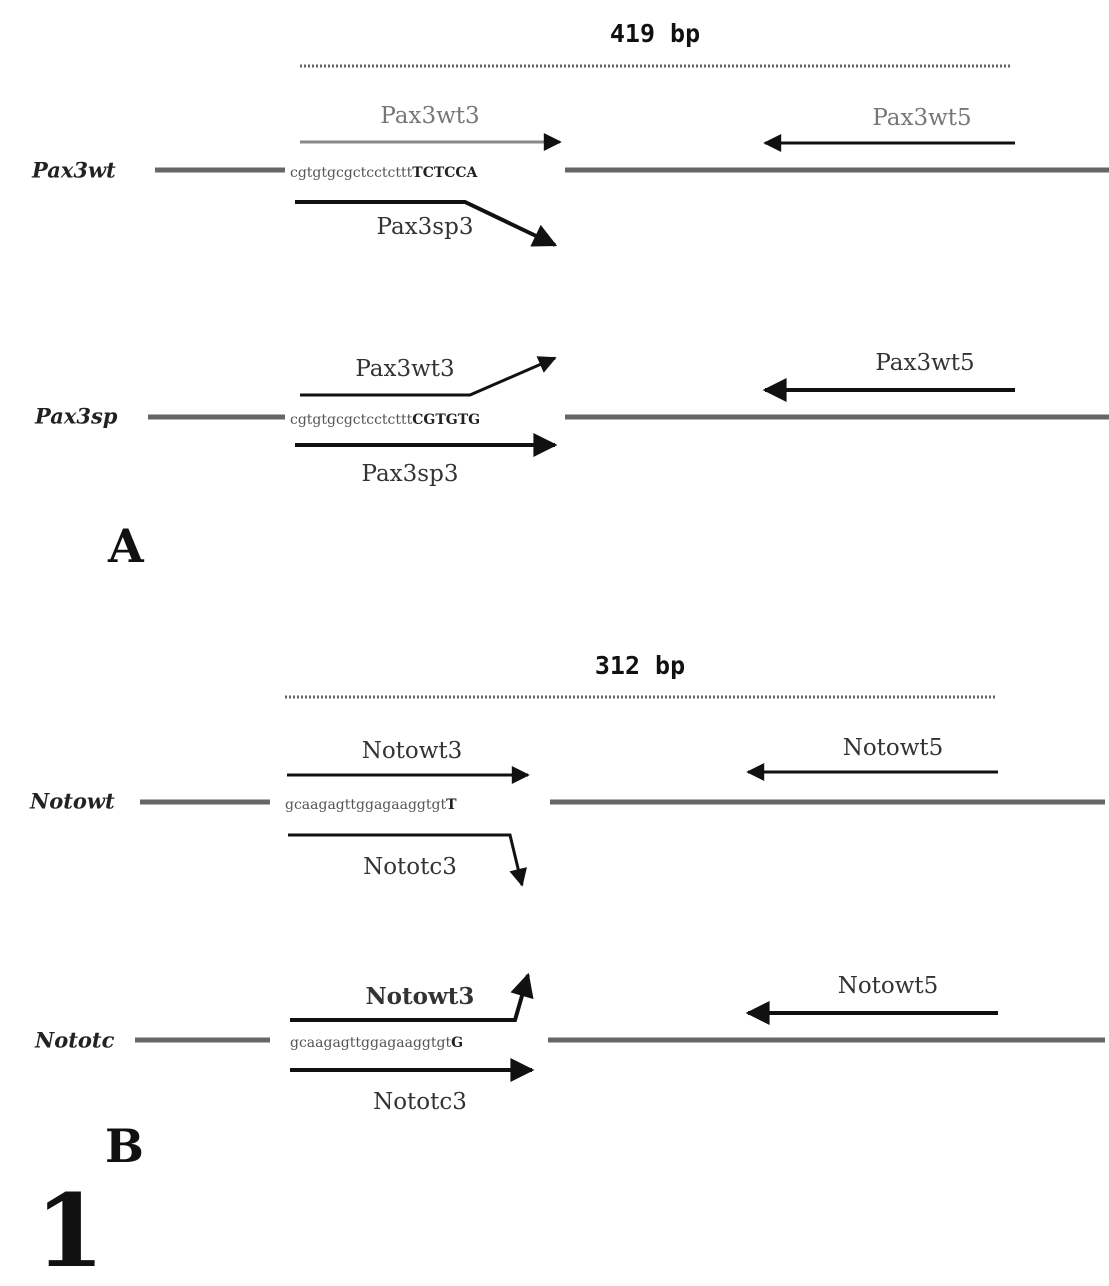 This screenshot has height=1286, width=1109. What do you see at coordinates (126, 546) in the screenshot?
I see `panel-label: A` at bounding box center [126, 546].